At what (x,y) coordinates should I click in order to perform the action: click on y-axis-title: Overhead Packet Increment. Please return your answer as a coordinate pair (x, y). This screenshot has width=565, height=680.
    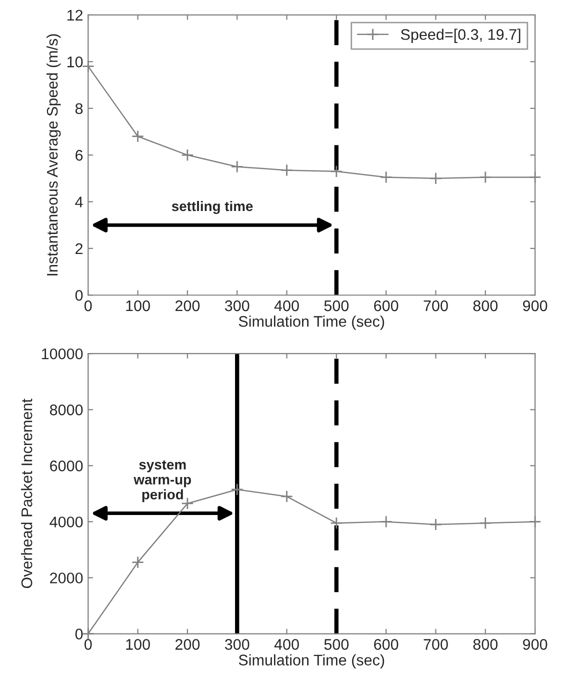
    Looking at the image, I should click on (26, 493).